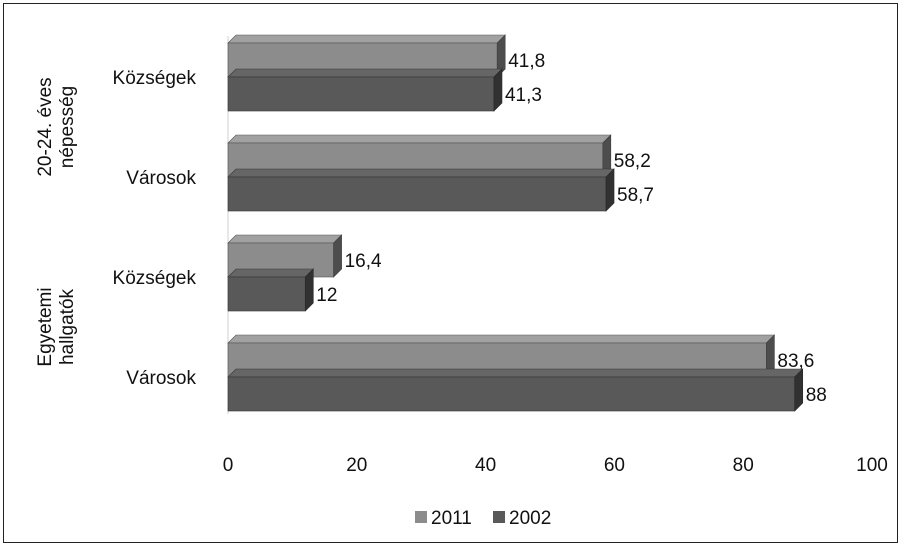 The width and height of the screenshot is (905, 548). Describe the element at coordinates (485, 465) in the screenshot. I see `x-tick-label: 40` at that location.